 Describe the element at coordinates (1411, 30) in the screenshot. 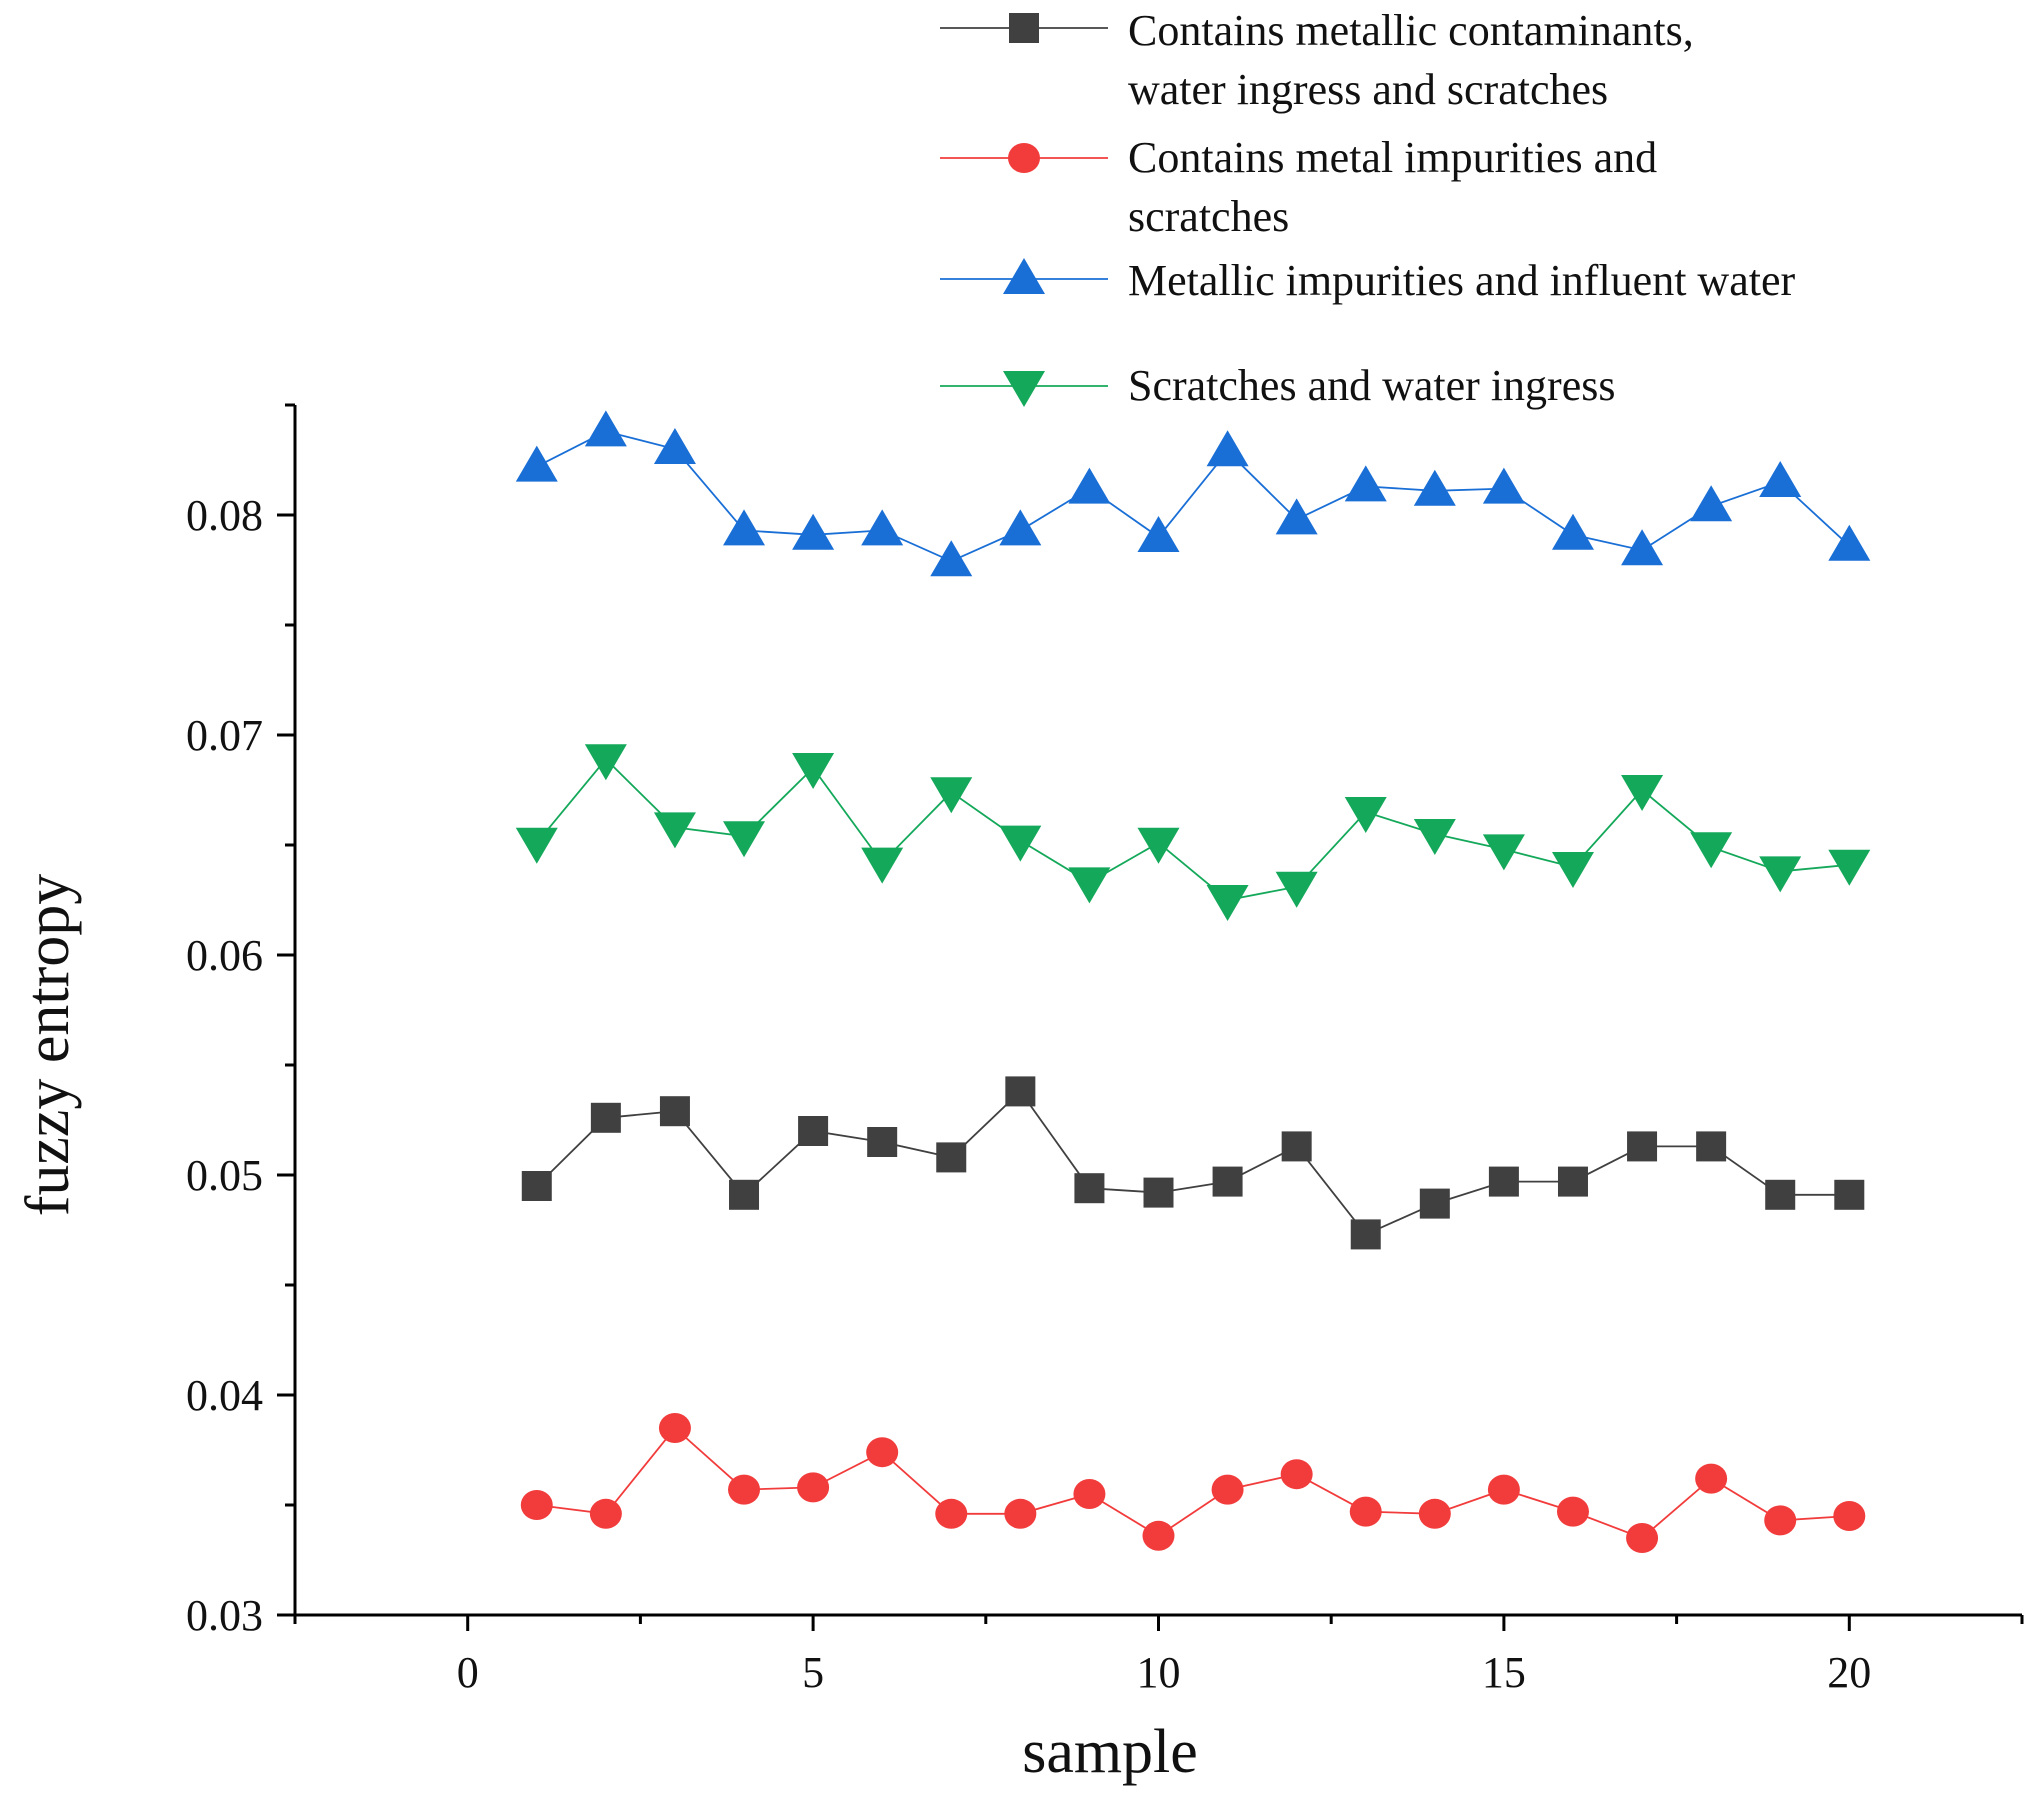

I see `legend-label: Contains metallic contaminants,` at that location.